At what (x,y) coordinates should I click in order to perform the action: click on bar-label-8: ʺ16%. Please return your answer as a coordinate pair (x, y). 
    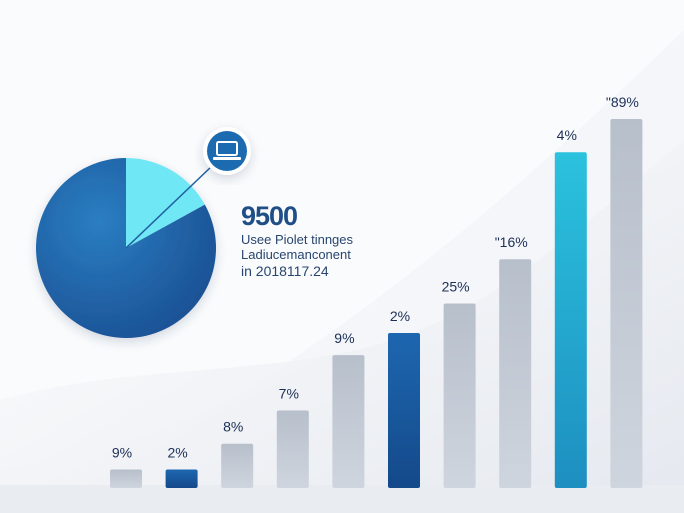
    Looking at the image, I should click on (511, 242).